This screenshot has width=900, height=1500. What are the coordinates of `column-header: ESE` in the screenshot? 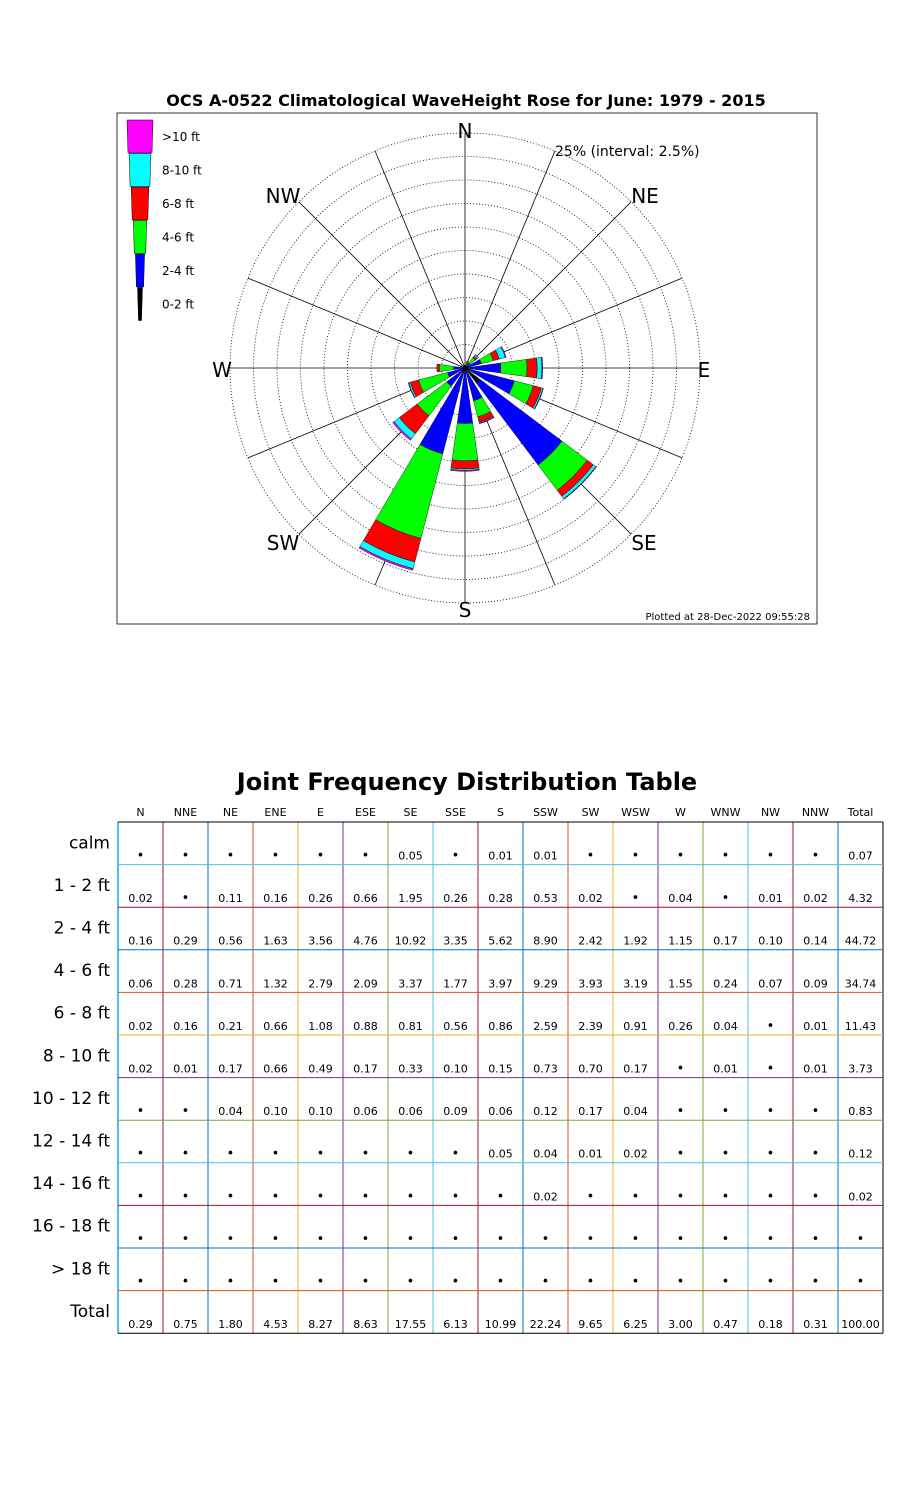 It's located at (365, 812).